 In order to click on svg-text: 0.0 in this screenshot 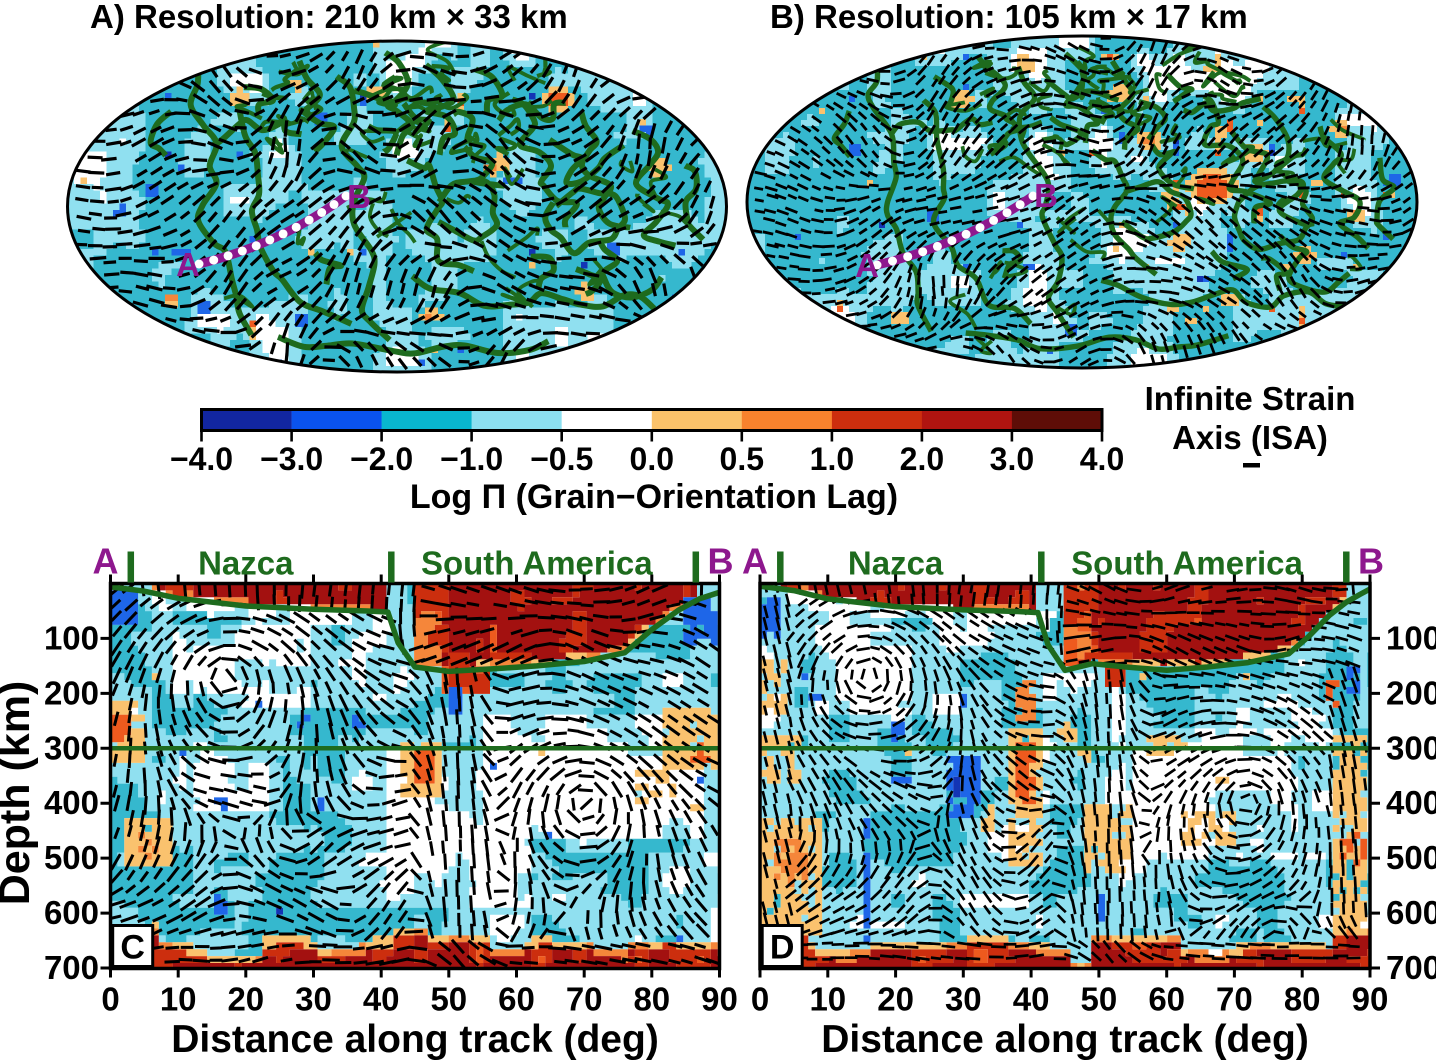, I will do `click(652, 459)`.